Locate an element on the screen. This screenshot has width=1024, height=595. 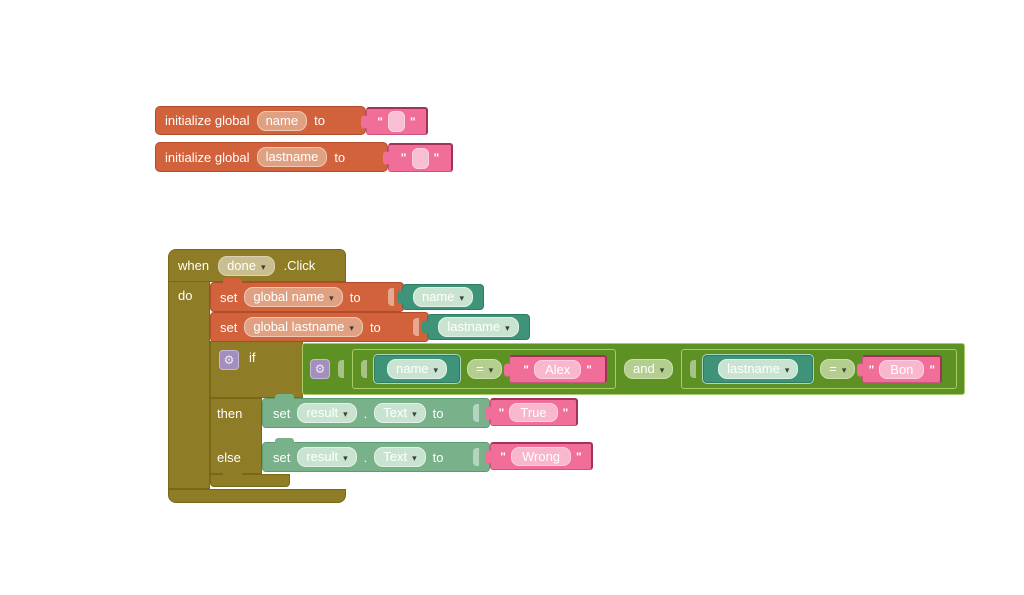
variable-dropdown-value: global name is located at coordinates (289, 296).